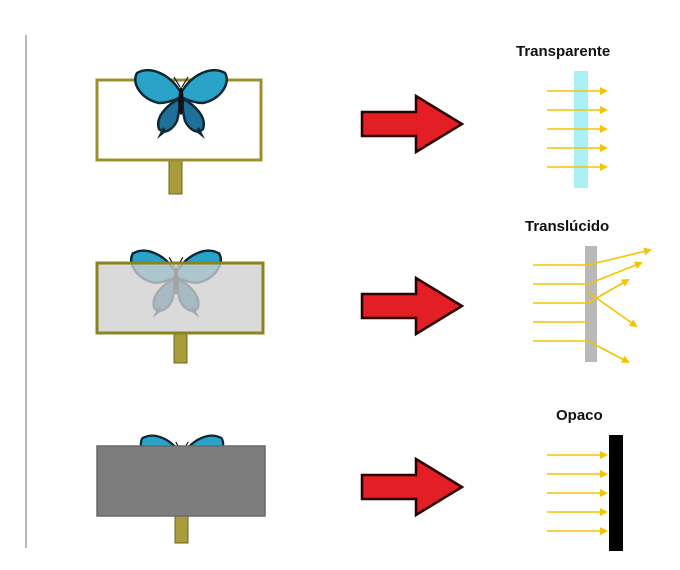  I want to click on opaque-billboard, so click(181, 489).